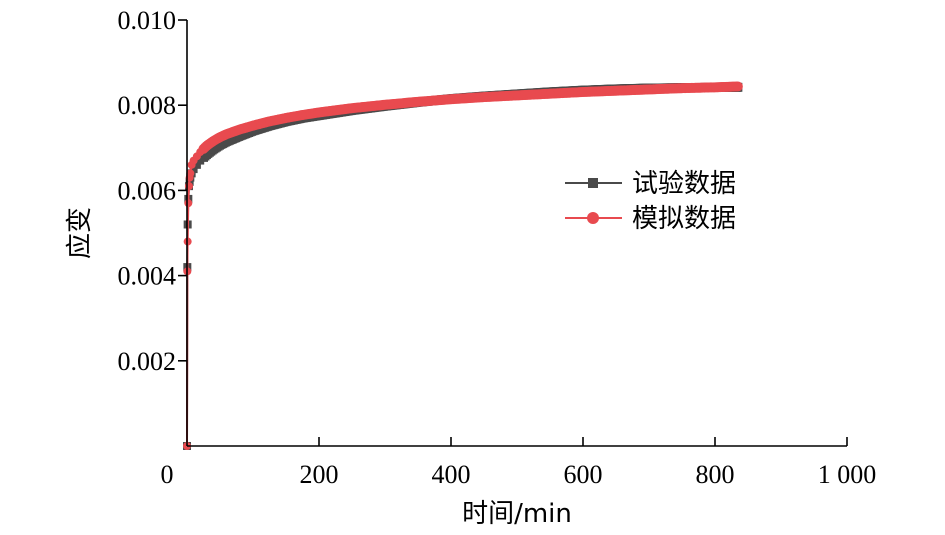  What do you see at coordinates (147, 190) in the screenshot?
I see `y-tick-label: 0.006` at bounding box center [147, 190].